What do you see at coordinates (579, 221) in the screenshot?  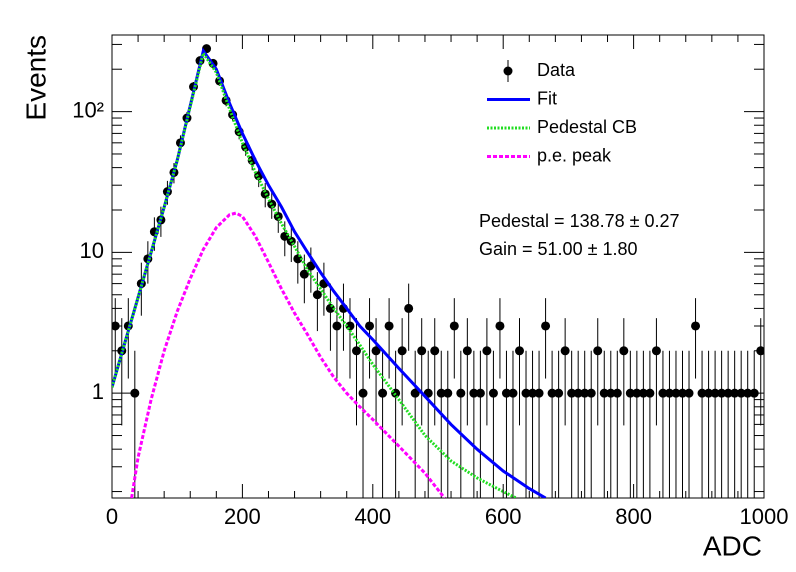 I see `annotation: Pedestal = 138.78 ± 0.27` at bounding box center [579, 221].